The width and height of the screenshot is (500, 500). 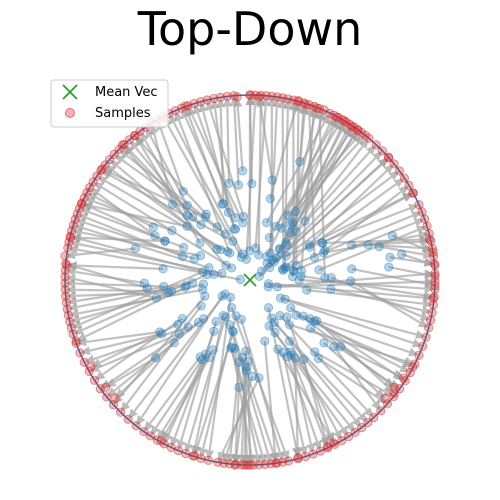 I want to click on mean-vec-marker, so click(x=250, y=280).